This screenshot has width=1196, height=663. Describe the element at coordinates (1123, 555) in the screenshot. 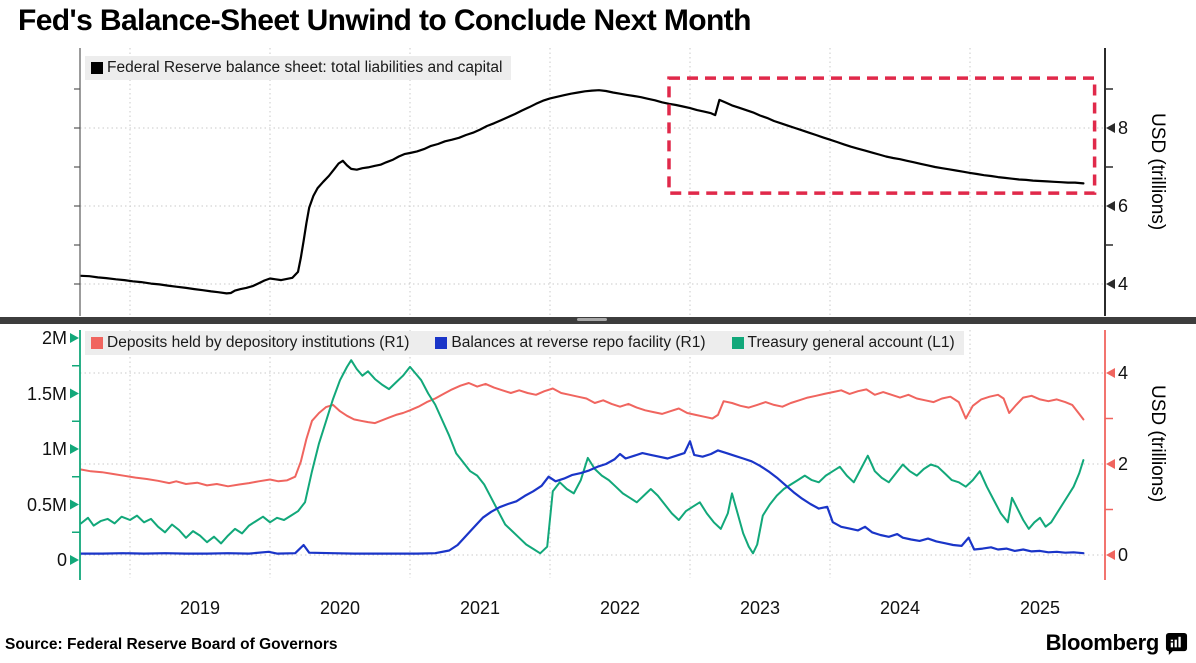

I see `bottom-right-axis-tick-label: 0` at that location.